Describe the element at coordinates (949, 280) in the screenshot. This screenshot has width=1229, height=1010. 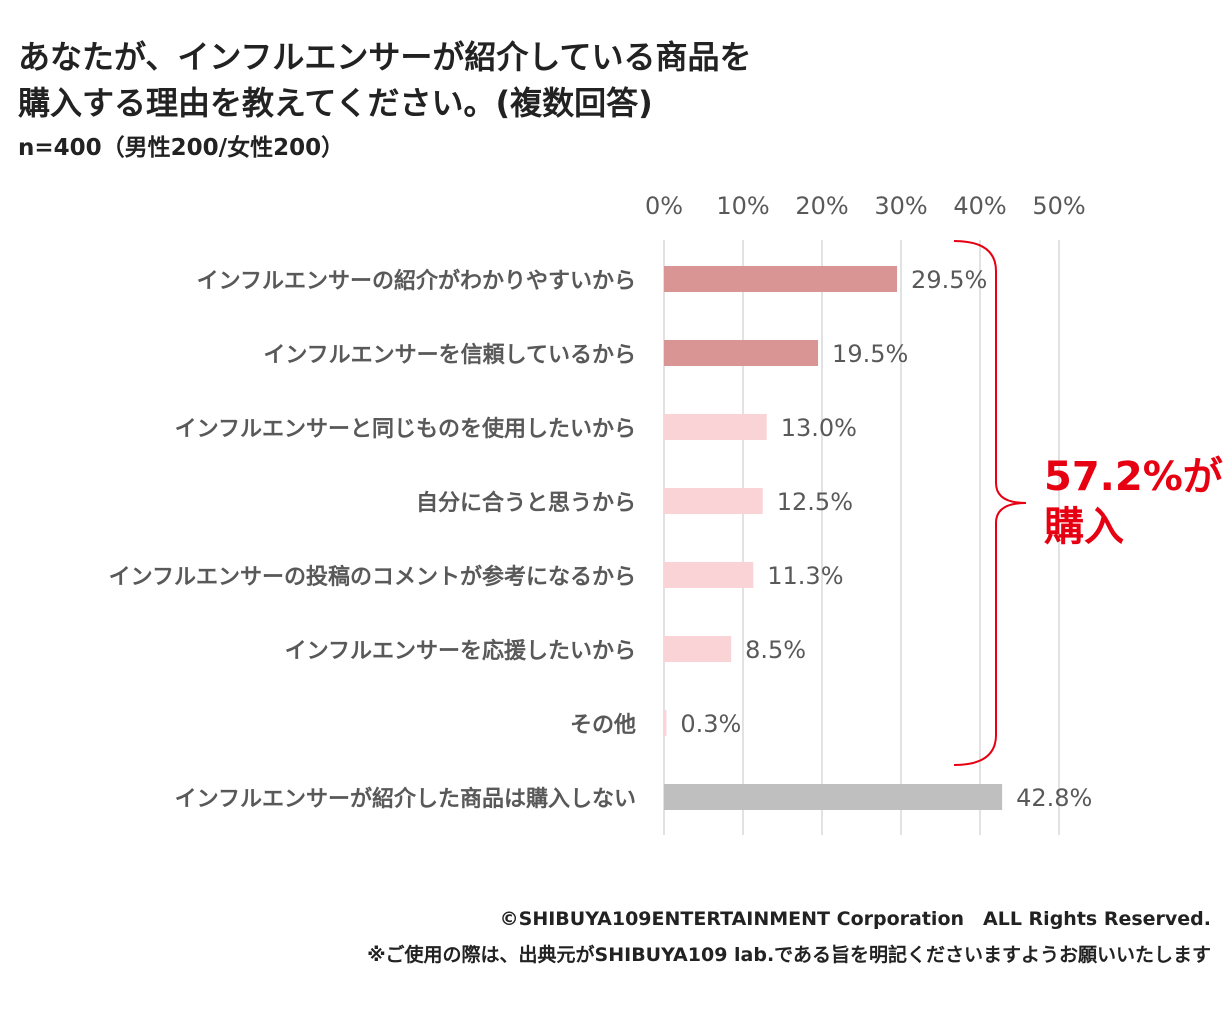
I see `value-label: 29.5%` at that location.